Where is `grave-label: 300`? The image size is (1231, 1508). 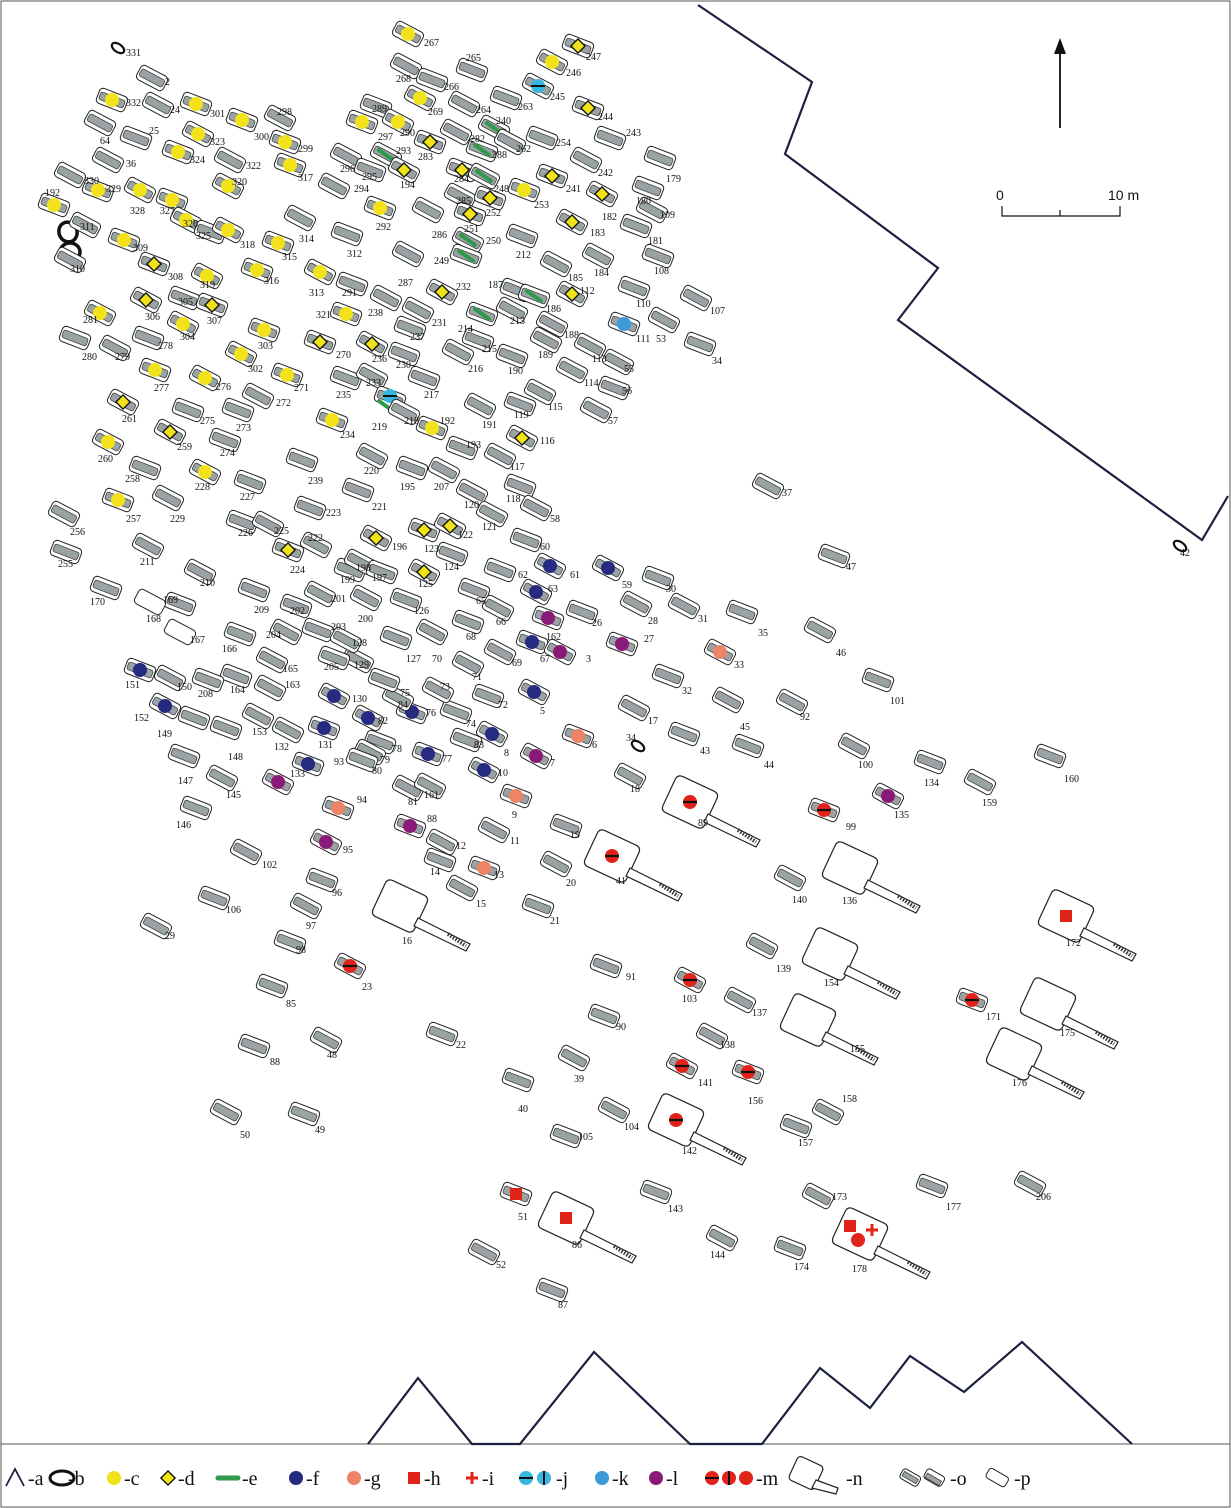
grave-label: 300 is located at coordinates (261, 137).